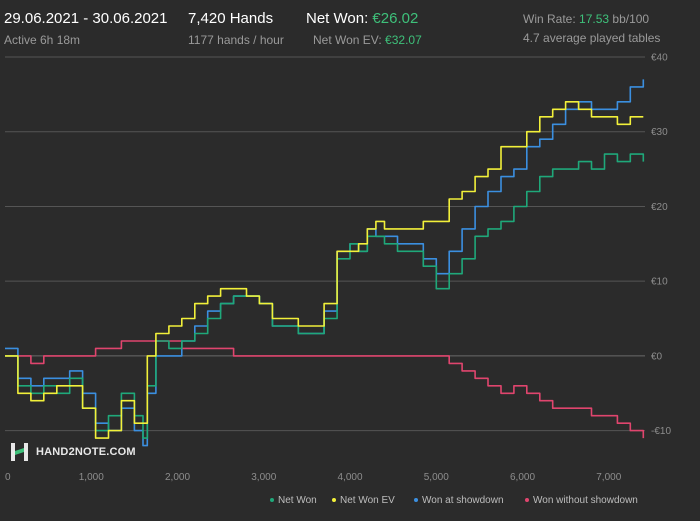 Image resolution: width=700 pixels, height=521 pixels. I want to click on legend-entry: Won at showdown, so click(463, 500).